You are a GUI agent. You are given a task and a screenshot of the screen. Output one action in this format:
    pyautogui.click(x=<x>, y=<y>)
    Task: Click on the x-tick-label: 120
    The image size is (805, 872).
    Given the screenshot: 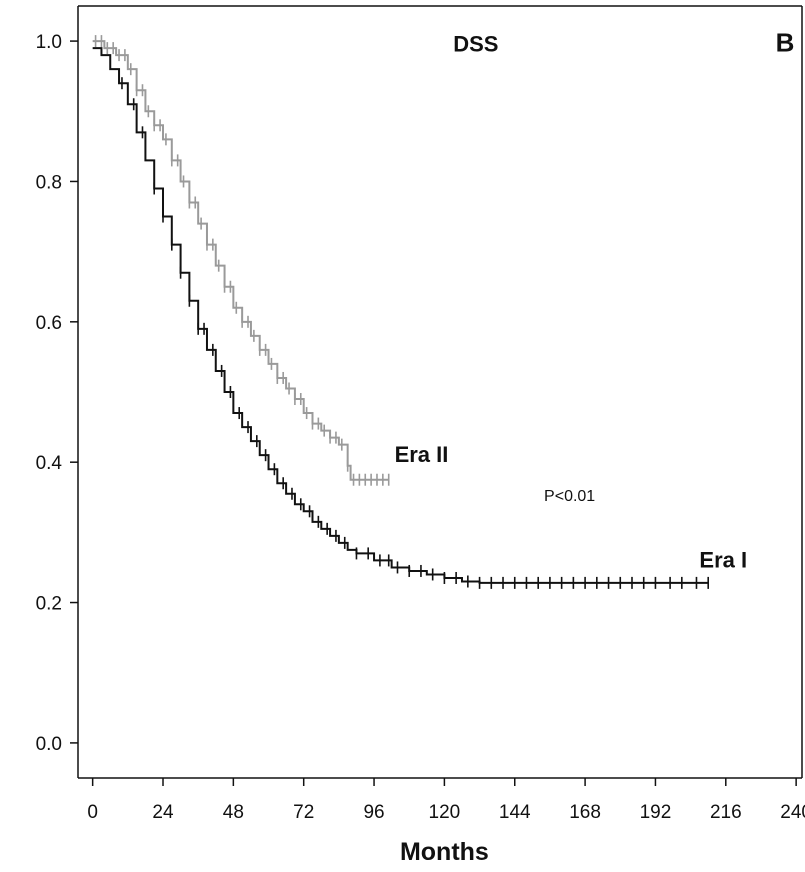 What is the action you would take?
    pyautogui.click(x=445, y=812)
    